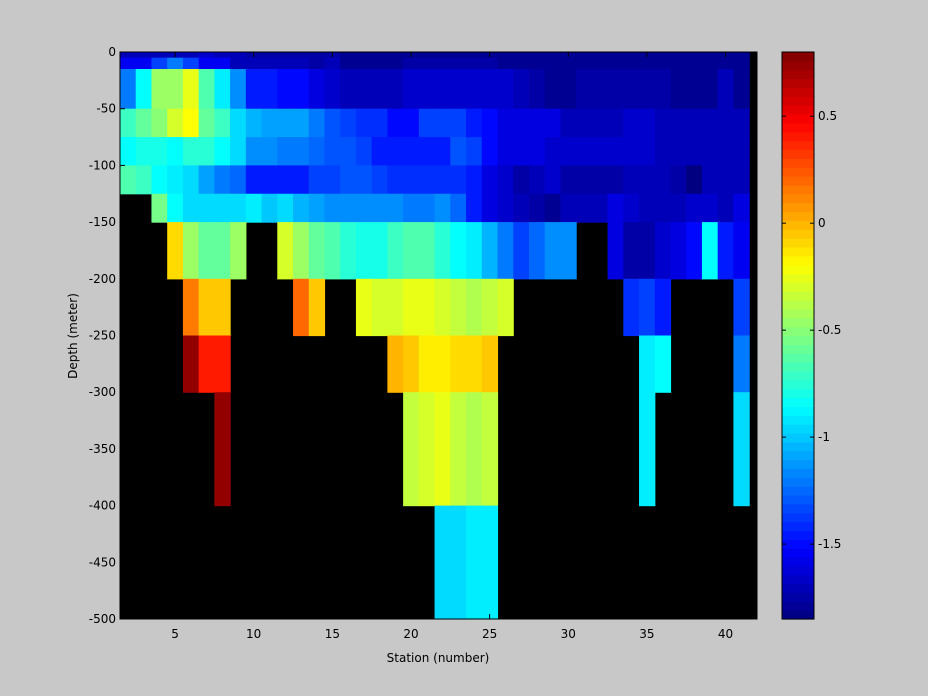 The image size is (928, 696). What do you see at coordinates (332, 634) in the screenshot?
I see `x-tick-label: 15` at bounding box center [332, 634].